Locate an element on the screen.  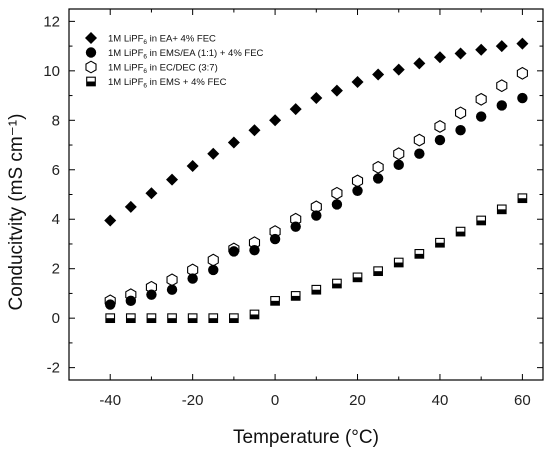
y-tick-label: 10 is located at coordinates (51, 71).